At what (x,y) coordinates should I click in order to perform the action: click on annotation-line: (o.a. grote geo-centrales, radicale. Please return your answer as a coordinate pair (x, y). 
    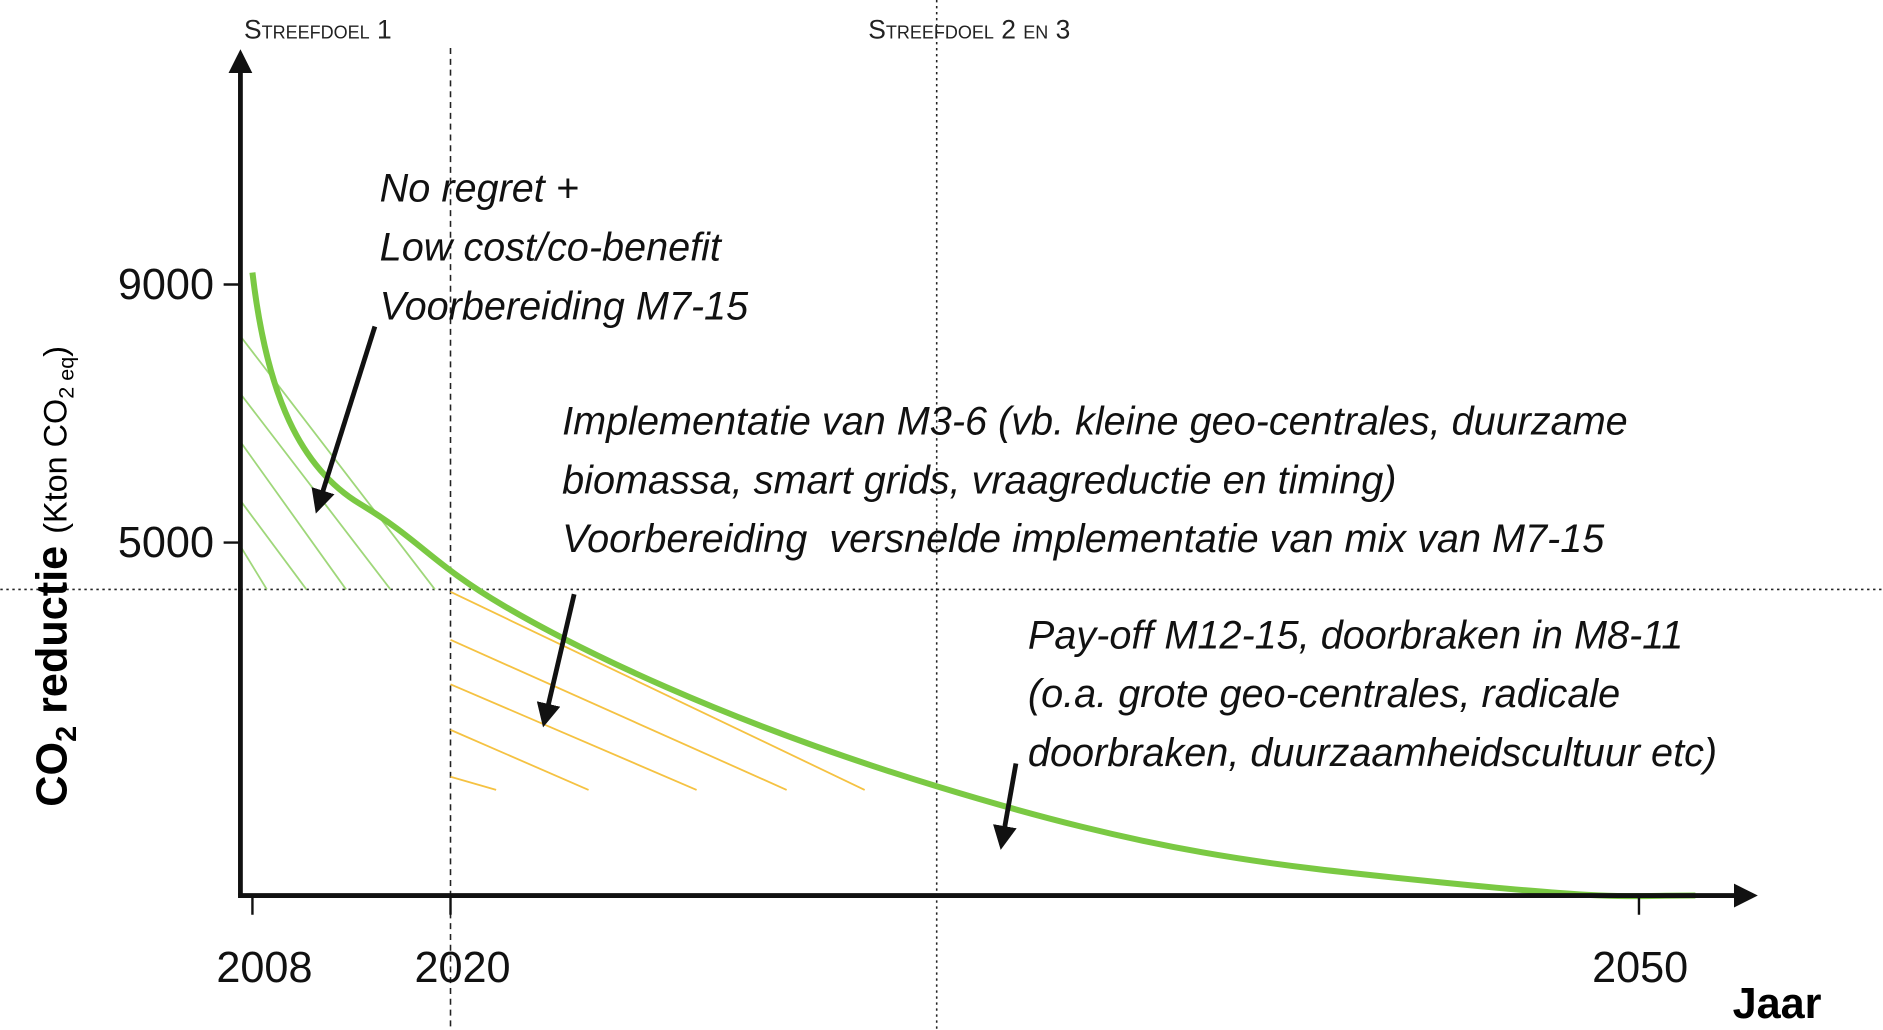
    Looking at the image, I should click on (1324, 694).